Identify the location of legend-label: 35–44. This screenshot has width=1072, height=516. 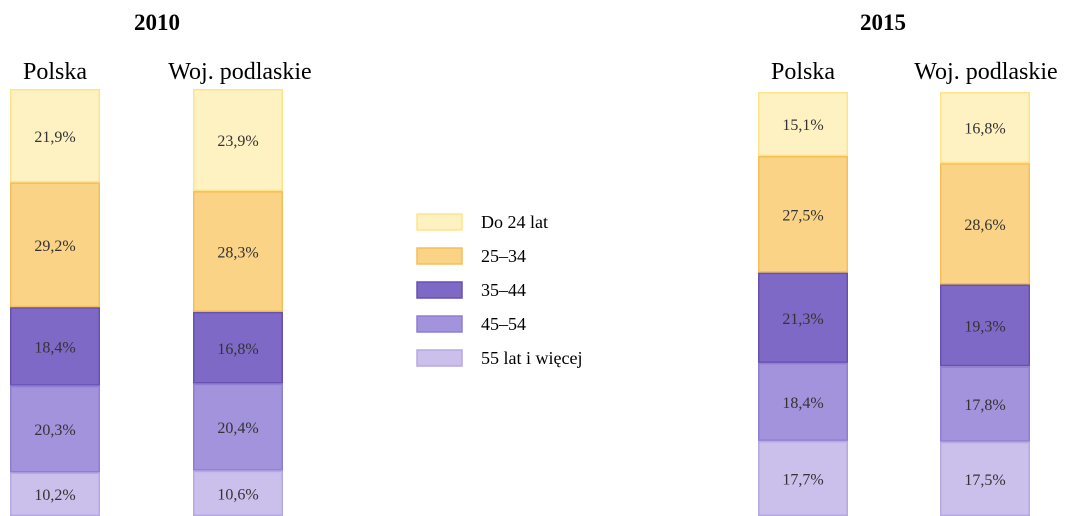
(503, 290).